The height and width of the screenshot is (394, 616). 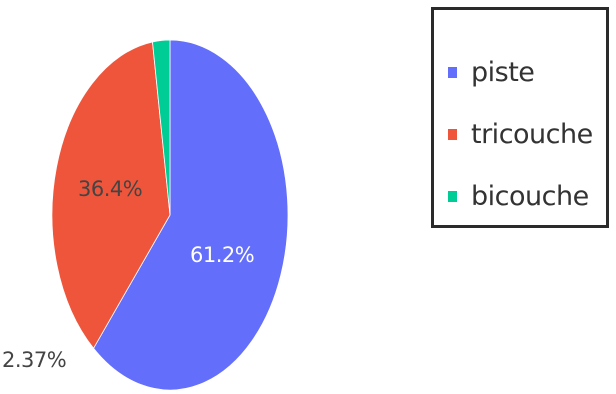 What do you see at coordinates (452, 134) in the screenshot?
I see `legend-swatch-tricouche` at bounding box center [452, 134].